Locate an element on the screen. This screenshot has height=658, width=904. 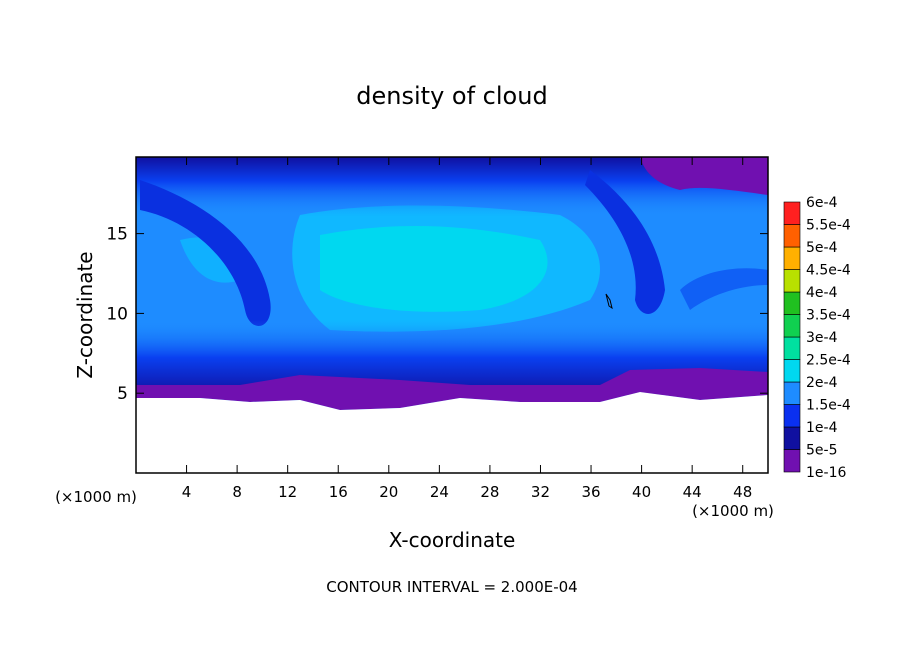
chart-title: density of cloud is located at coordinates (451, 96).